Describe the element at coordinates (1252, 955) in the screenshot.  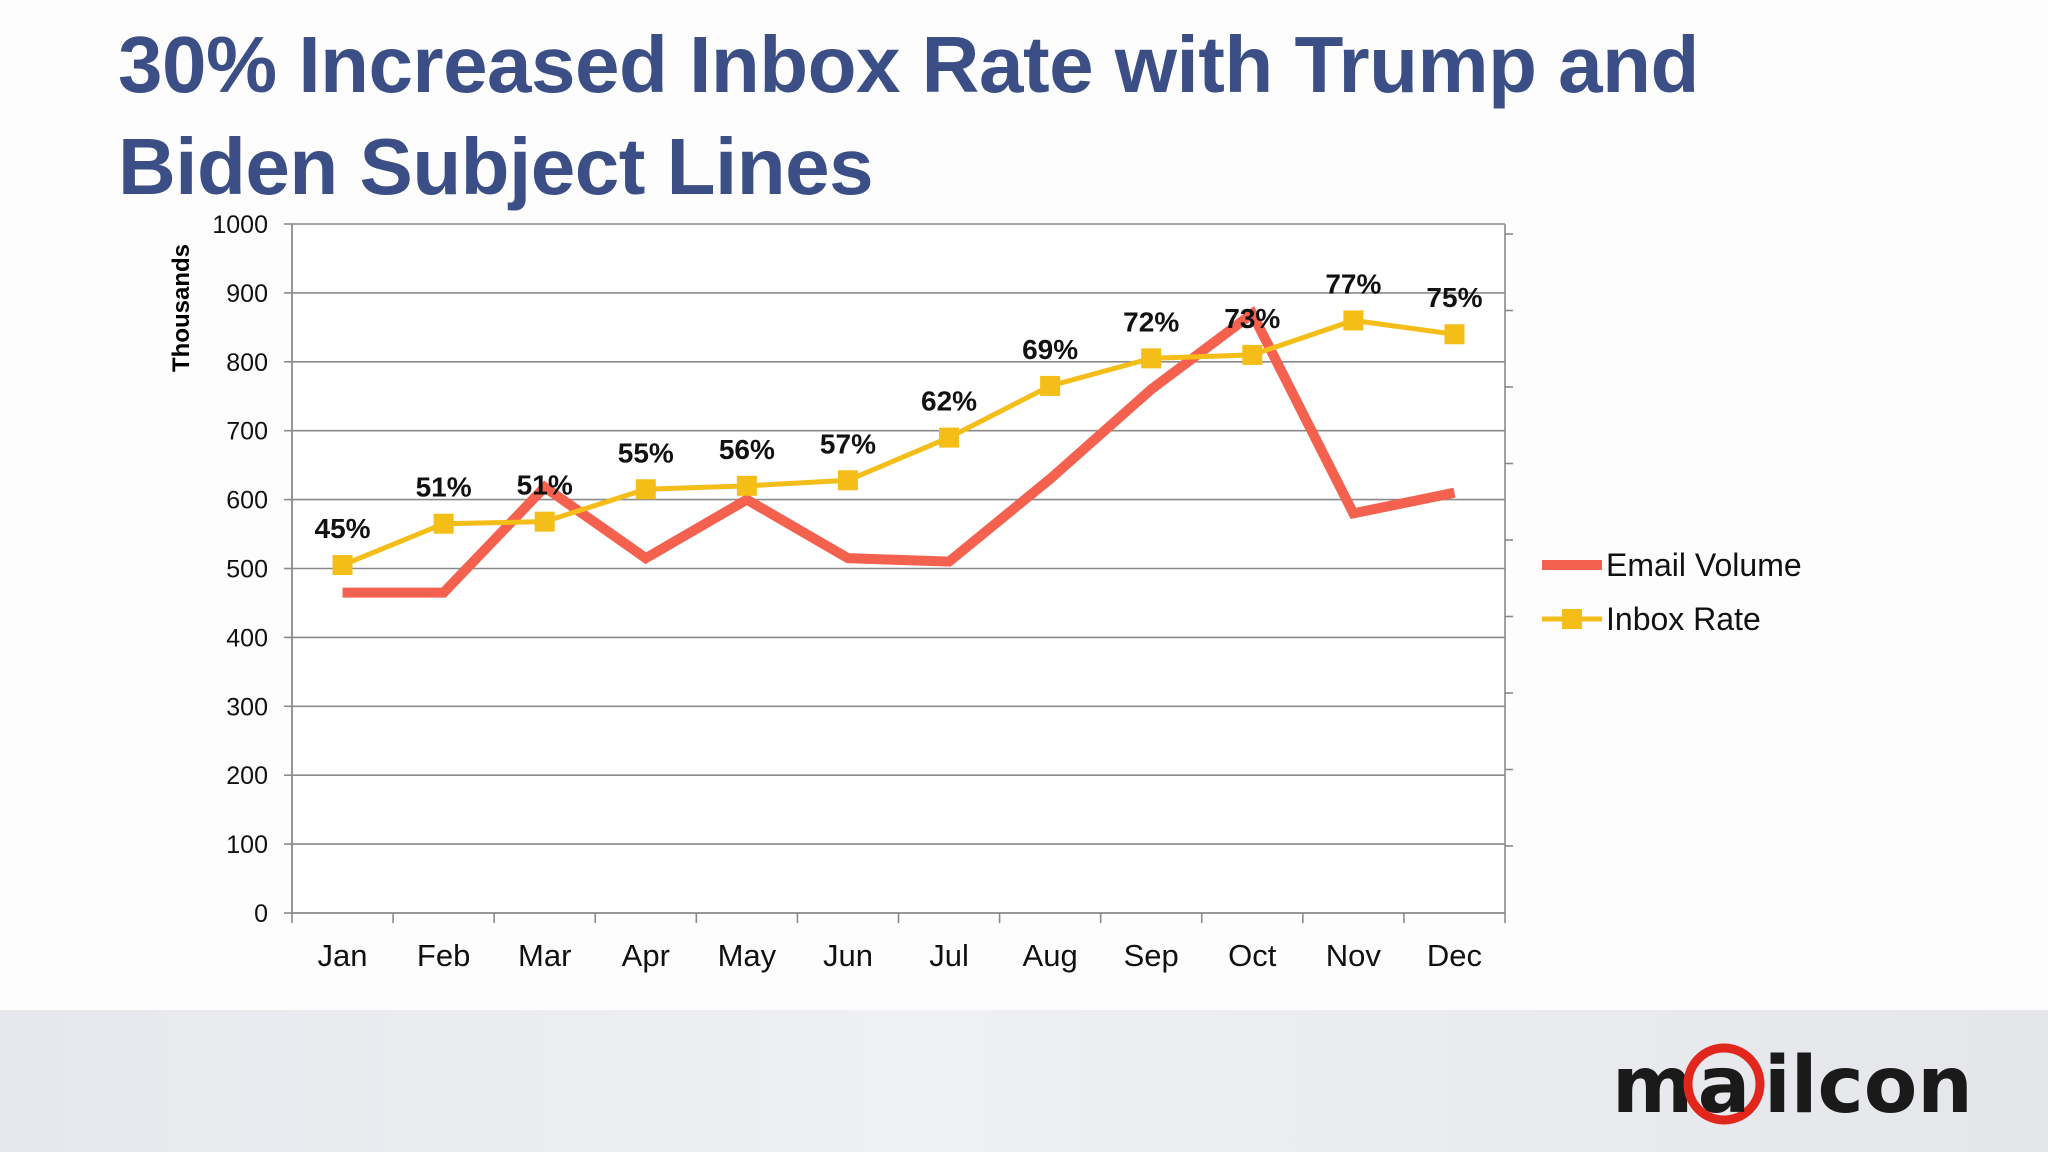
I see `x-tick-label: Oct` at that location.